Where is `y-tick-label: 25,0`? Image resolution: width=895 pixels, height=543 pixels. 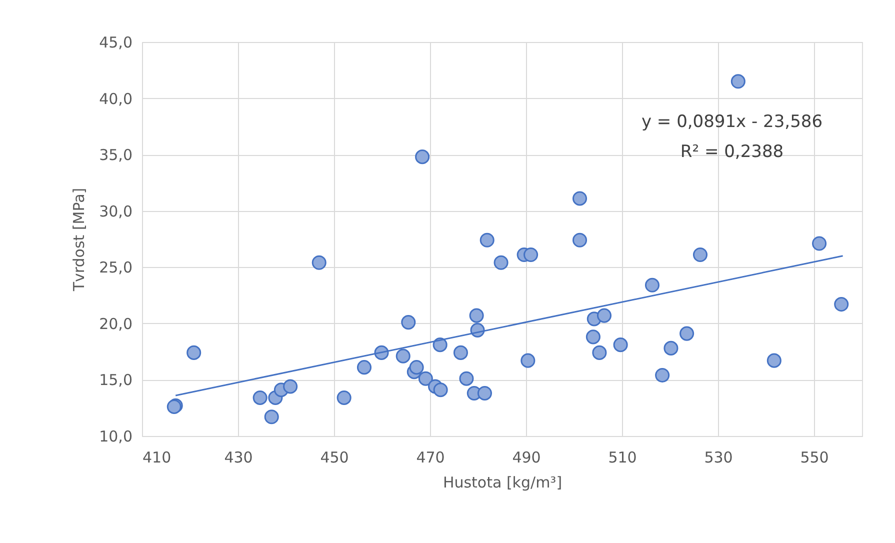
y-tick-label: 25,0 is located at coordinates (115, 267).